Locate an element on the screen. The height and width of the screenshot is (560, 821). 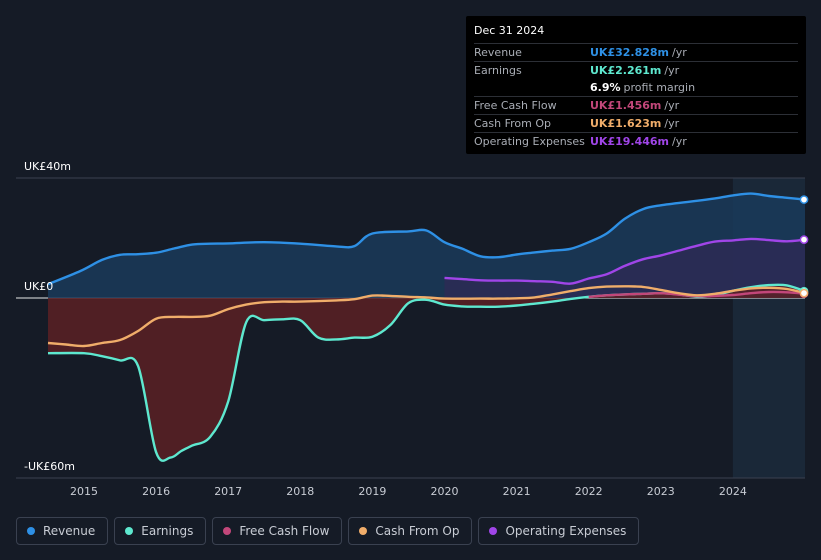
tooltip-row: Operating Expenses UK£19.446m/yr is located at coordinates (636, 141).